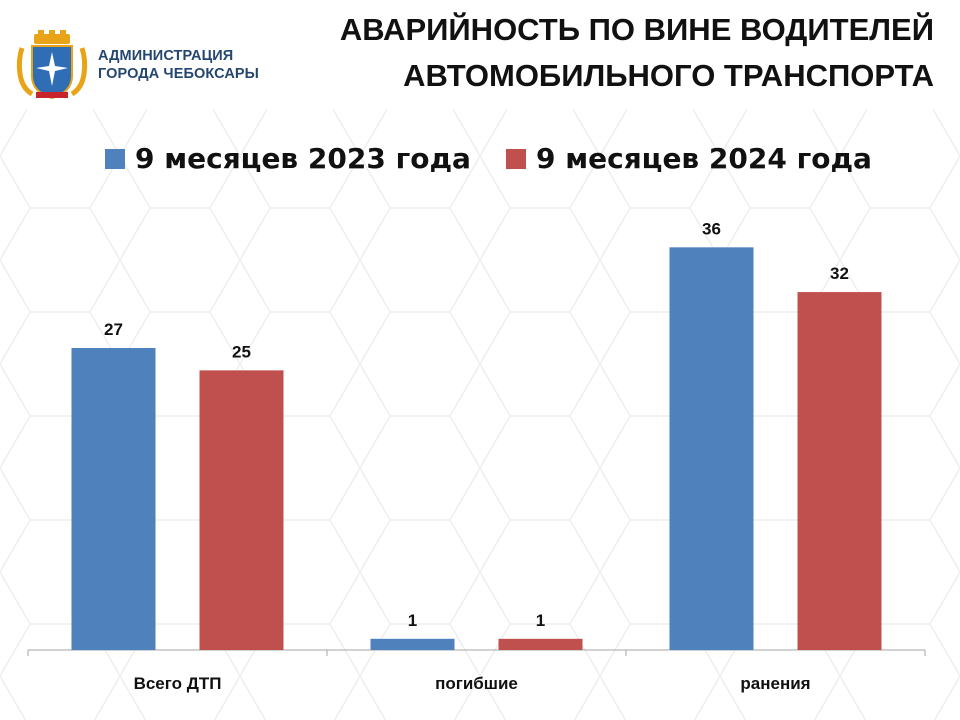 The image size is (960, 720). What do you see at coordinates (115, 158) in the screenshot?
I see `legend-swatch-2023` at bounding box center [115, 158].